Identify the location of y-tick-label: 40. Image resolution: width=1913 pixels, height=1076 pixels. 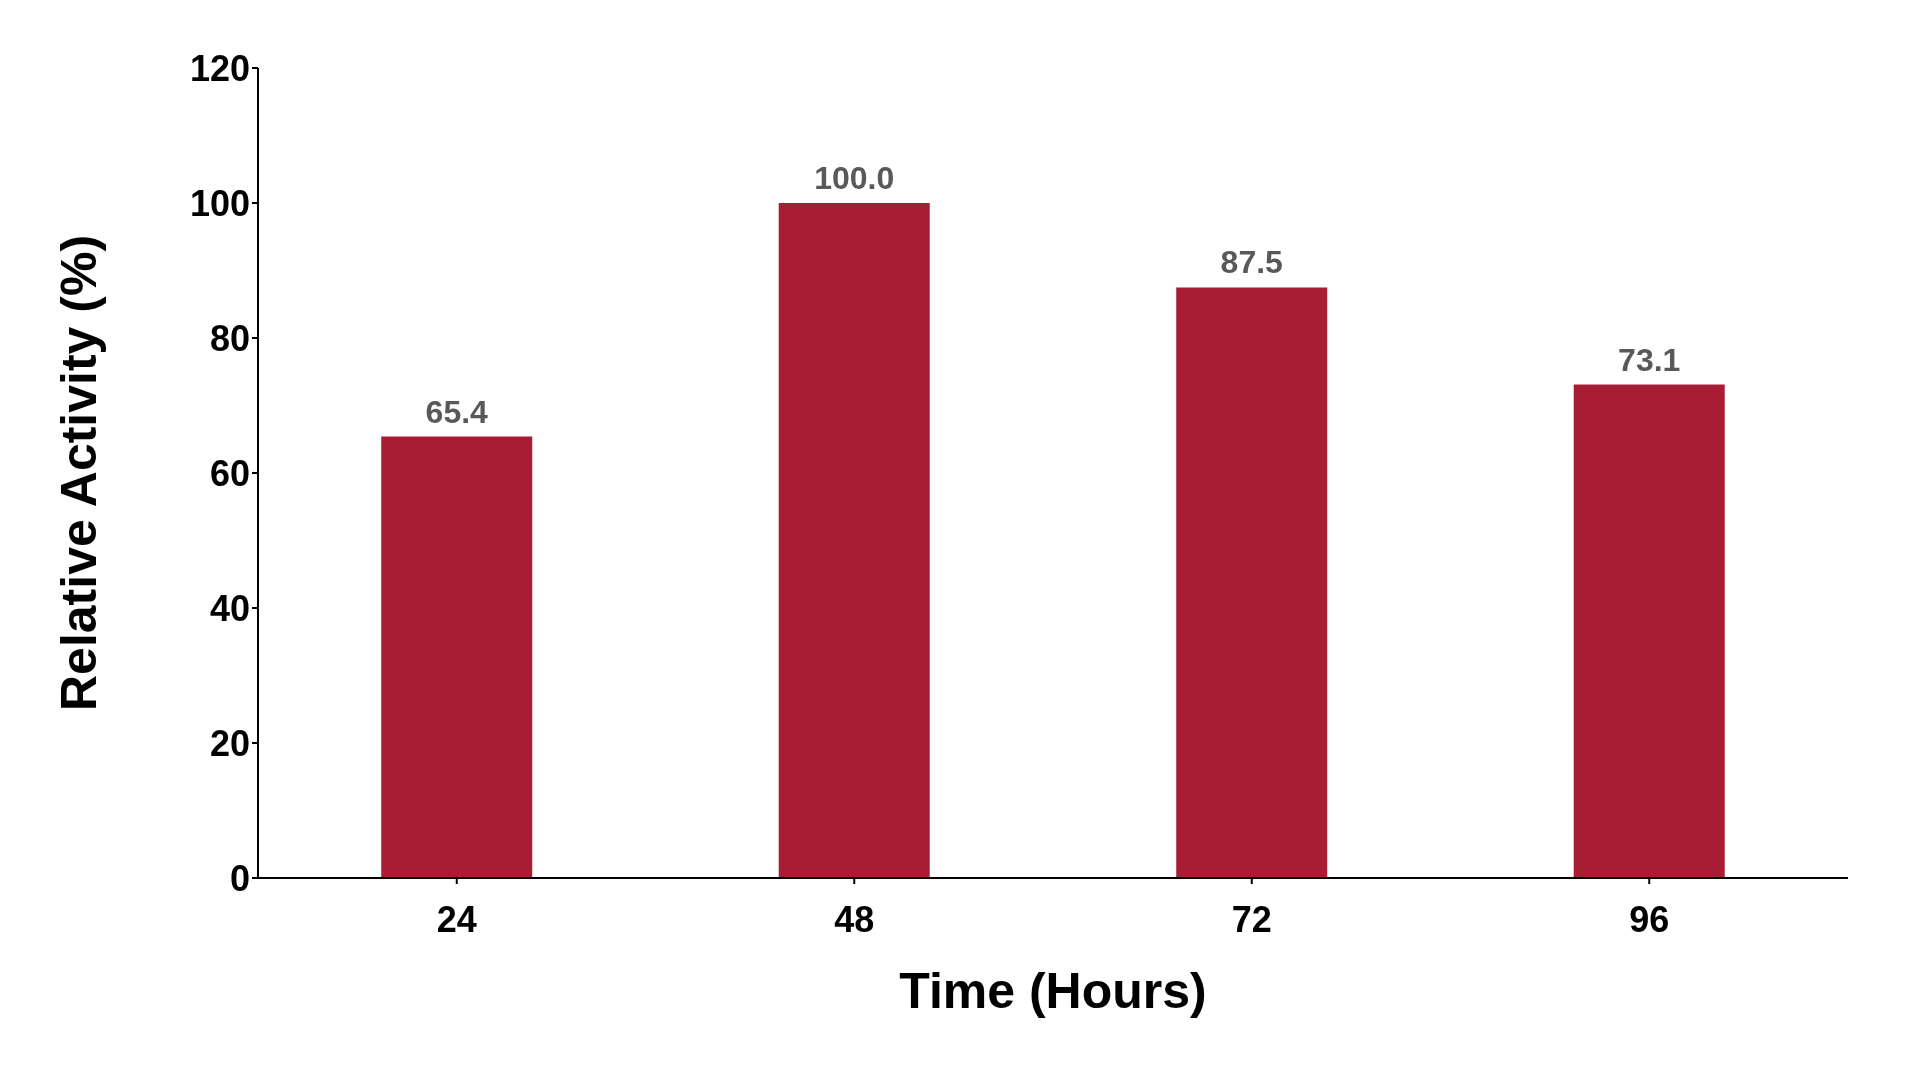
(229, 608).